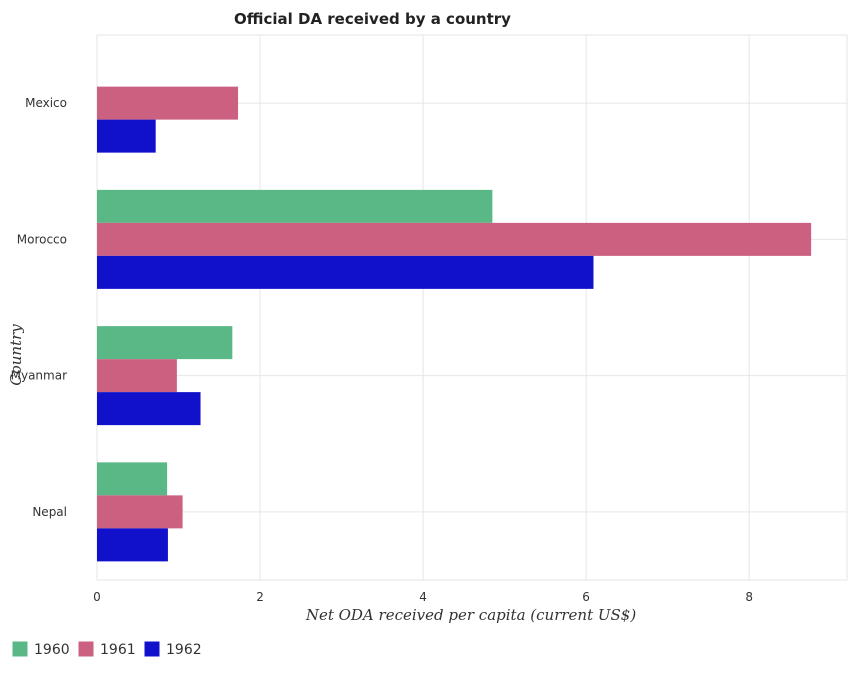 This screenshot has width=856, height=700. I want to click on bar-1960-myanmar, so click(165, 343).